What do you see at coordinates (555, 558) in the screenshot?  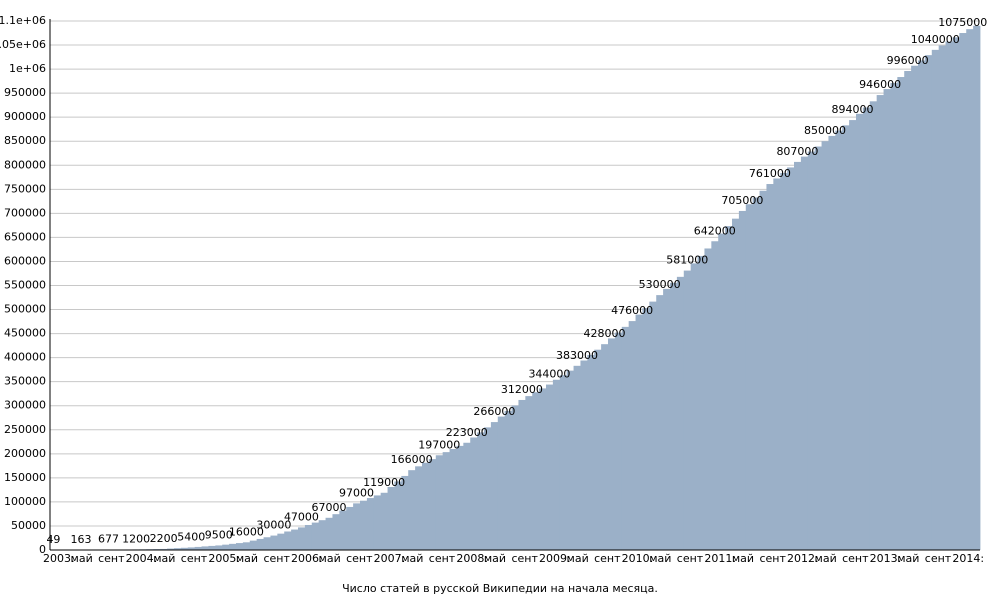 I see `x-tick-label: 2009:` at bounding box center [555, 558].